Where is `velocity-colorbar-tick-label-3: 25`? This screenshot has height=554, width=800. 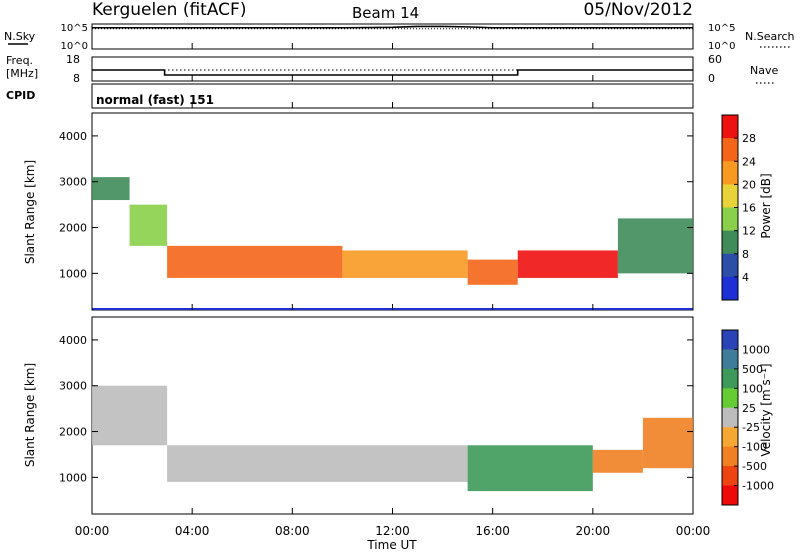 velocity-colorbar-tick-label-3: 25 is located at coordinates (749, 408).